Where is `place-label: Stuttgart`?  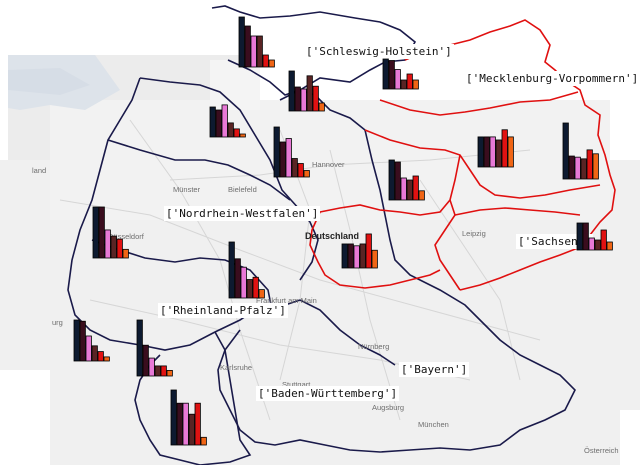 place-label: Stuttgart is located at coordinates (296, 384).